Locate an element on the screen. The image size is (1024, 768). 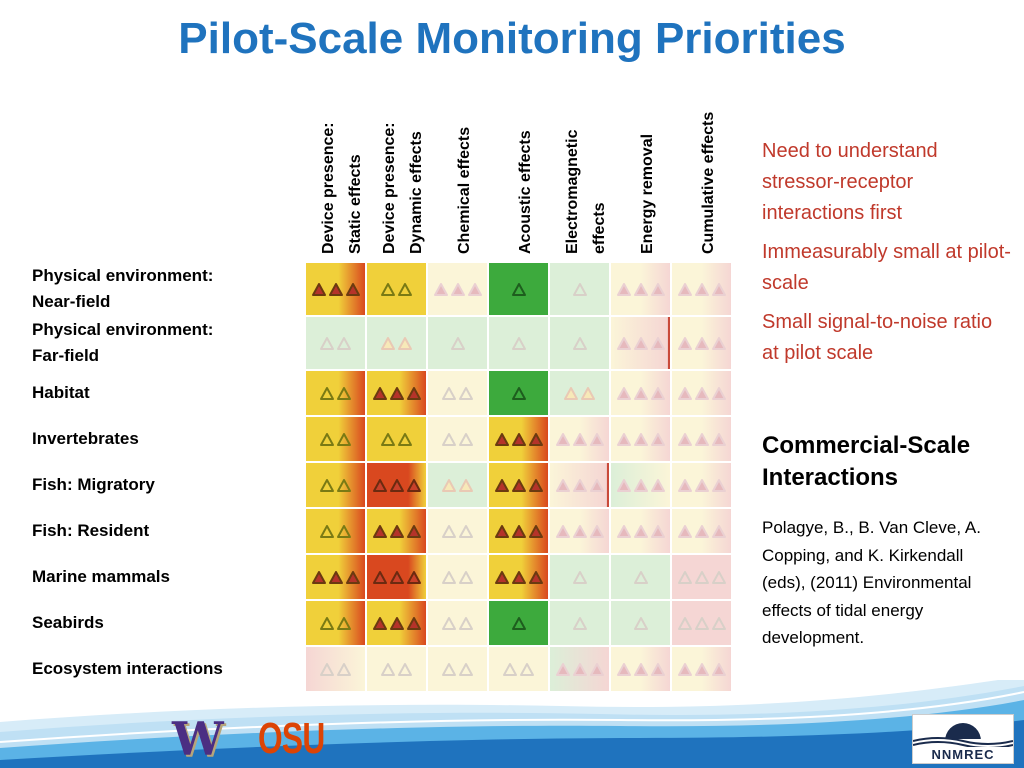
nnmrec-label: NNMREC is located at coordinates (963, 754).